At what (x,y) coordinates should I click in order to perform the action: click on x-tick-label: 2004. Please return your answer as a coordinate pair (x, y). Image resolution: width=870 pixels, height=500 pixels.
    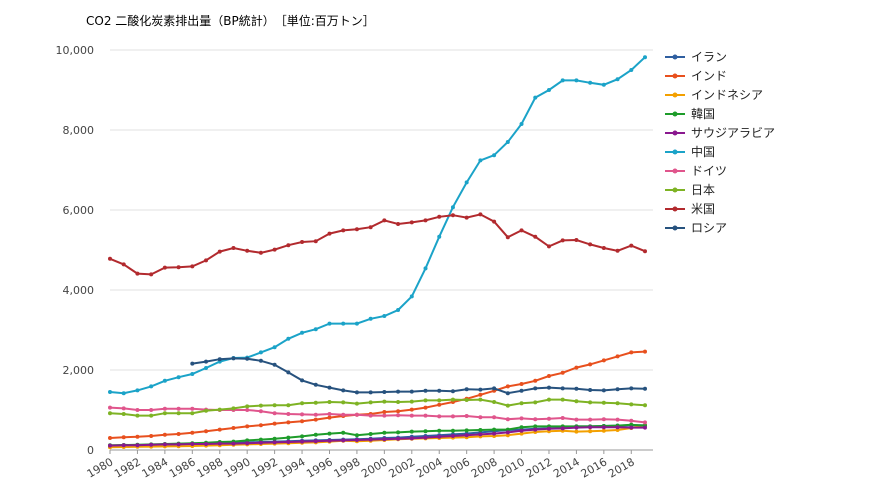
    Looking at the image, I should click on (429, 467).